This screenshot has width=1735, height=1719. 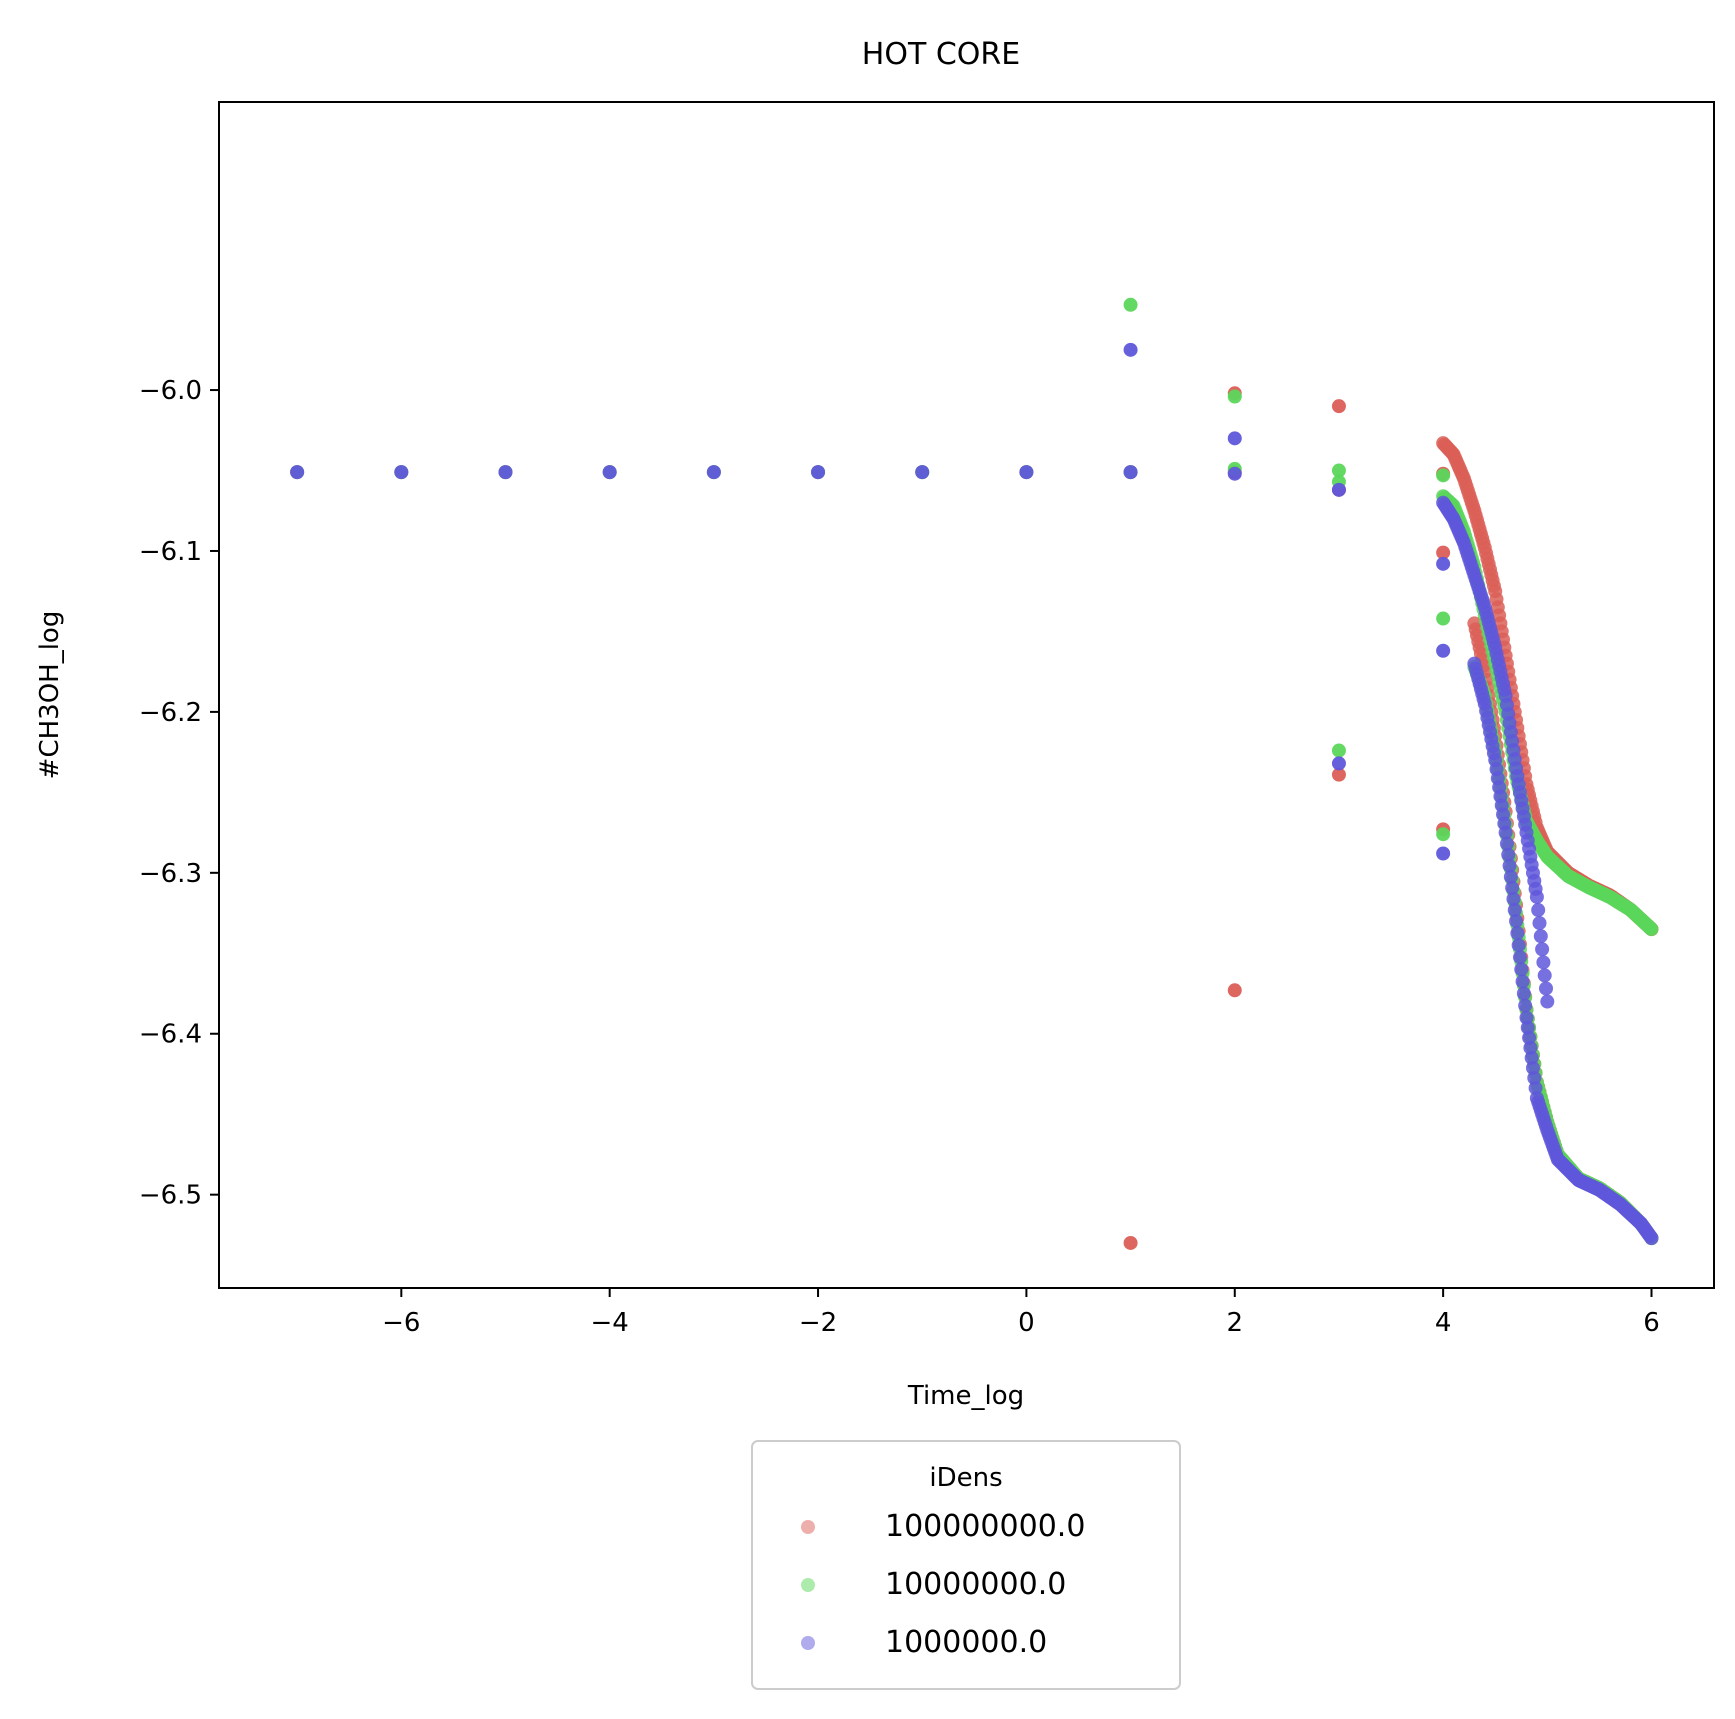 I want to click on x-tick-label: 2, so click(x=1234, y=1323).